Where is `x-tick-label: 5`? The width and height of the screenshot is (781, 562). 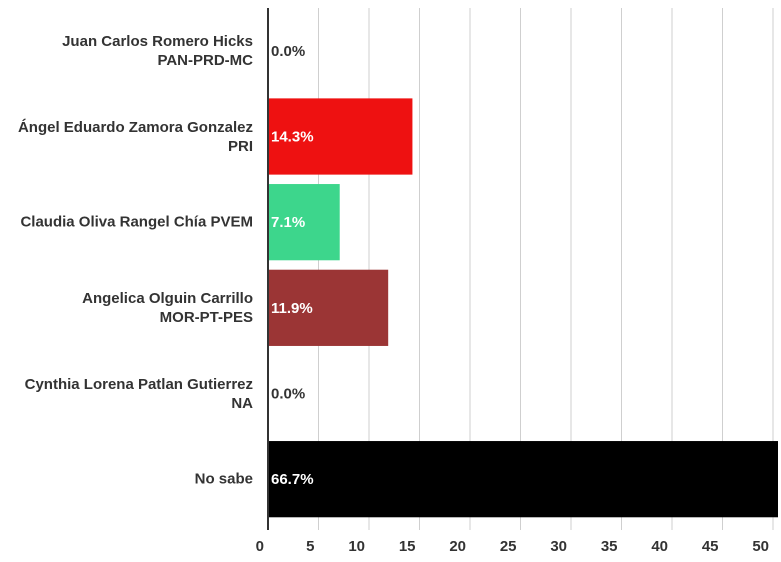
x-tick-label: 5 is located at coordinates (310, 546).